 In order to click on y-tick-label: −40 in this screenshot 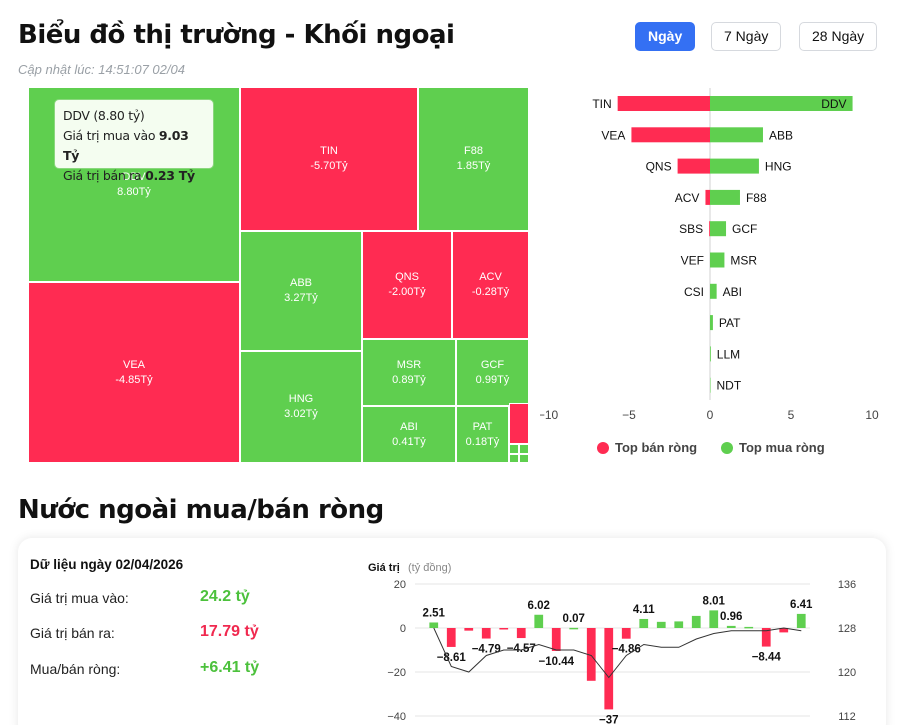, I will do `click(396, 717)`.